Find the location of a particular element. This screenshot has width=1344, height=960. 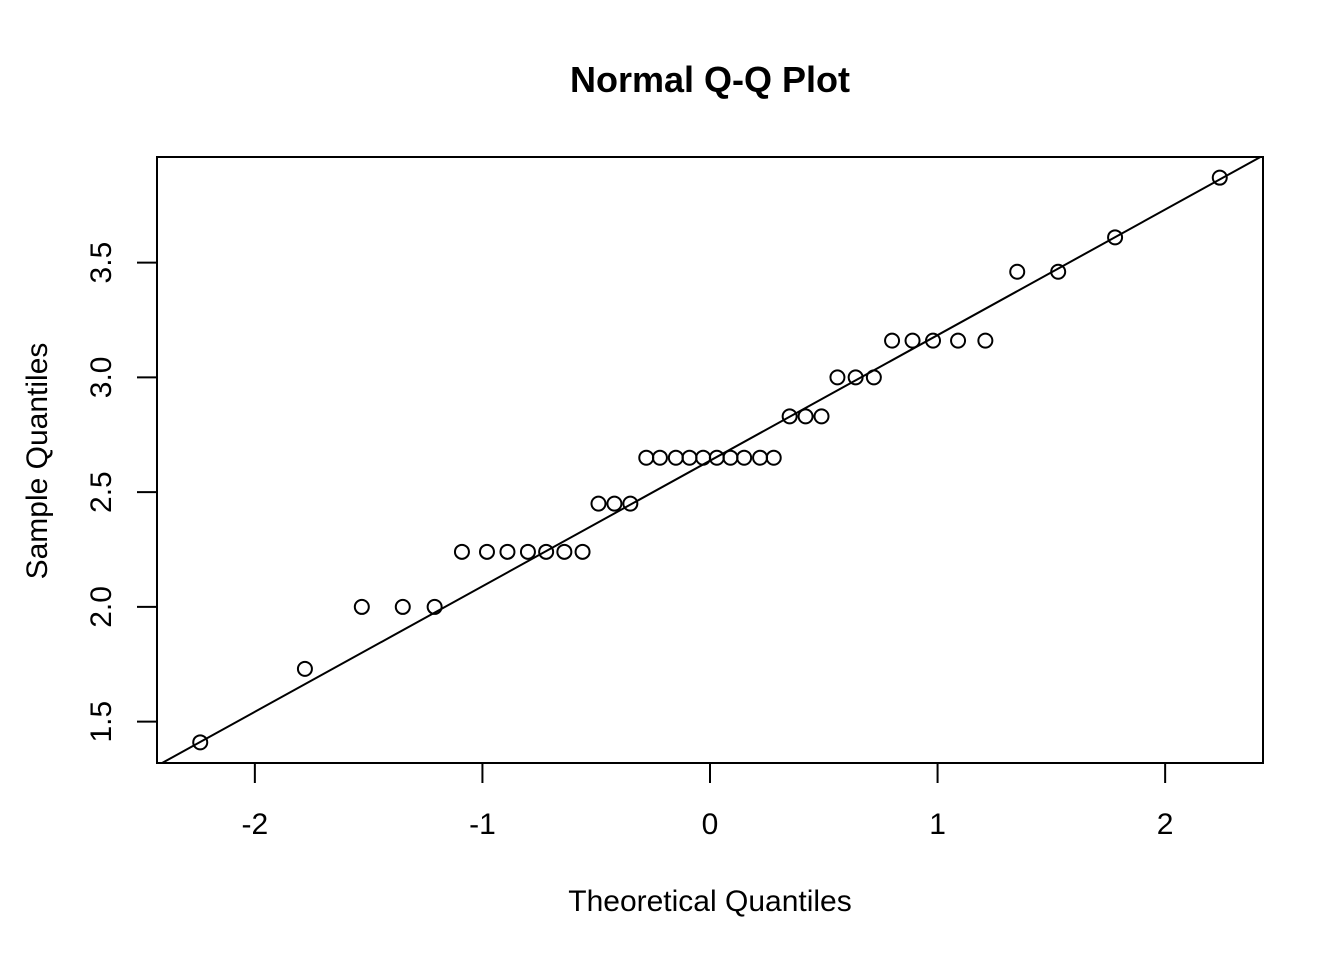

y-axis-label: Sample Quantiles is located at coordinates (37, 461).